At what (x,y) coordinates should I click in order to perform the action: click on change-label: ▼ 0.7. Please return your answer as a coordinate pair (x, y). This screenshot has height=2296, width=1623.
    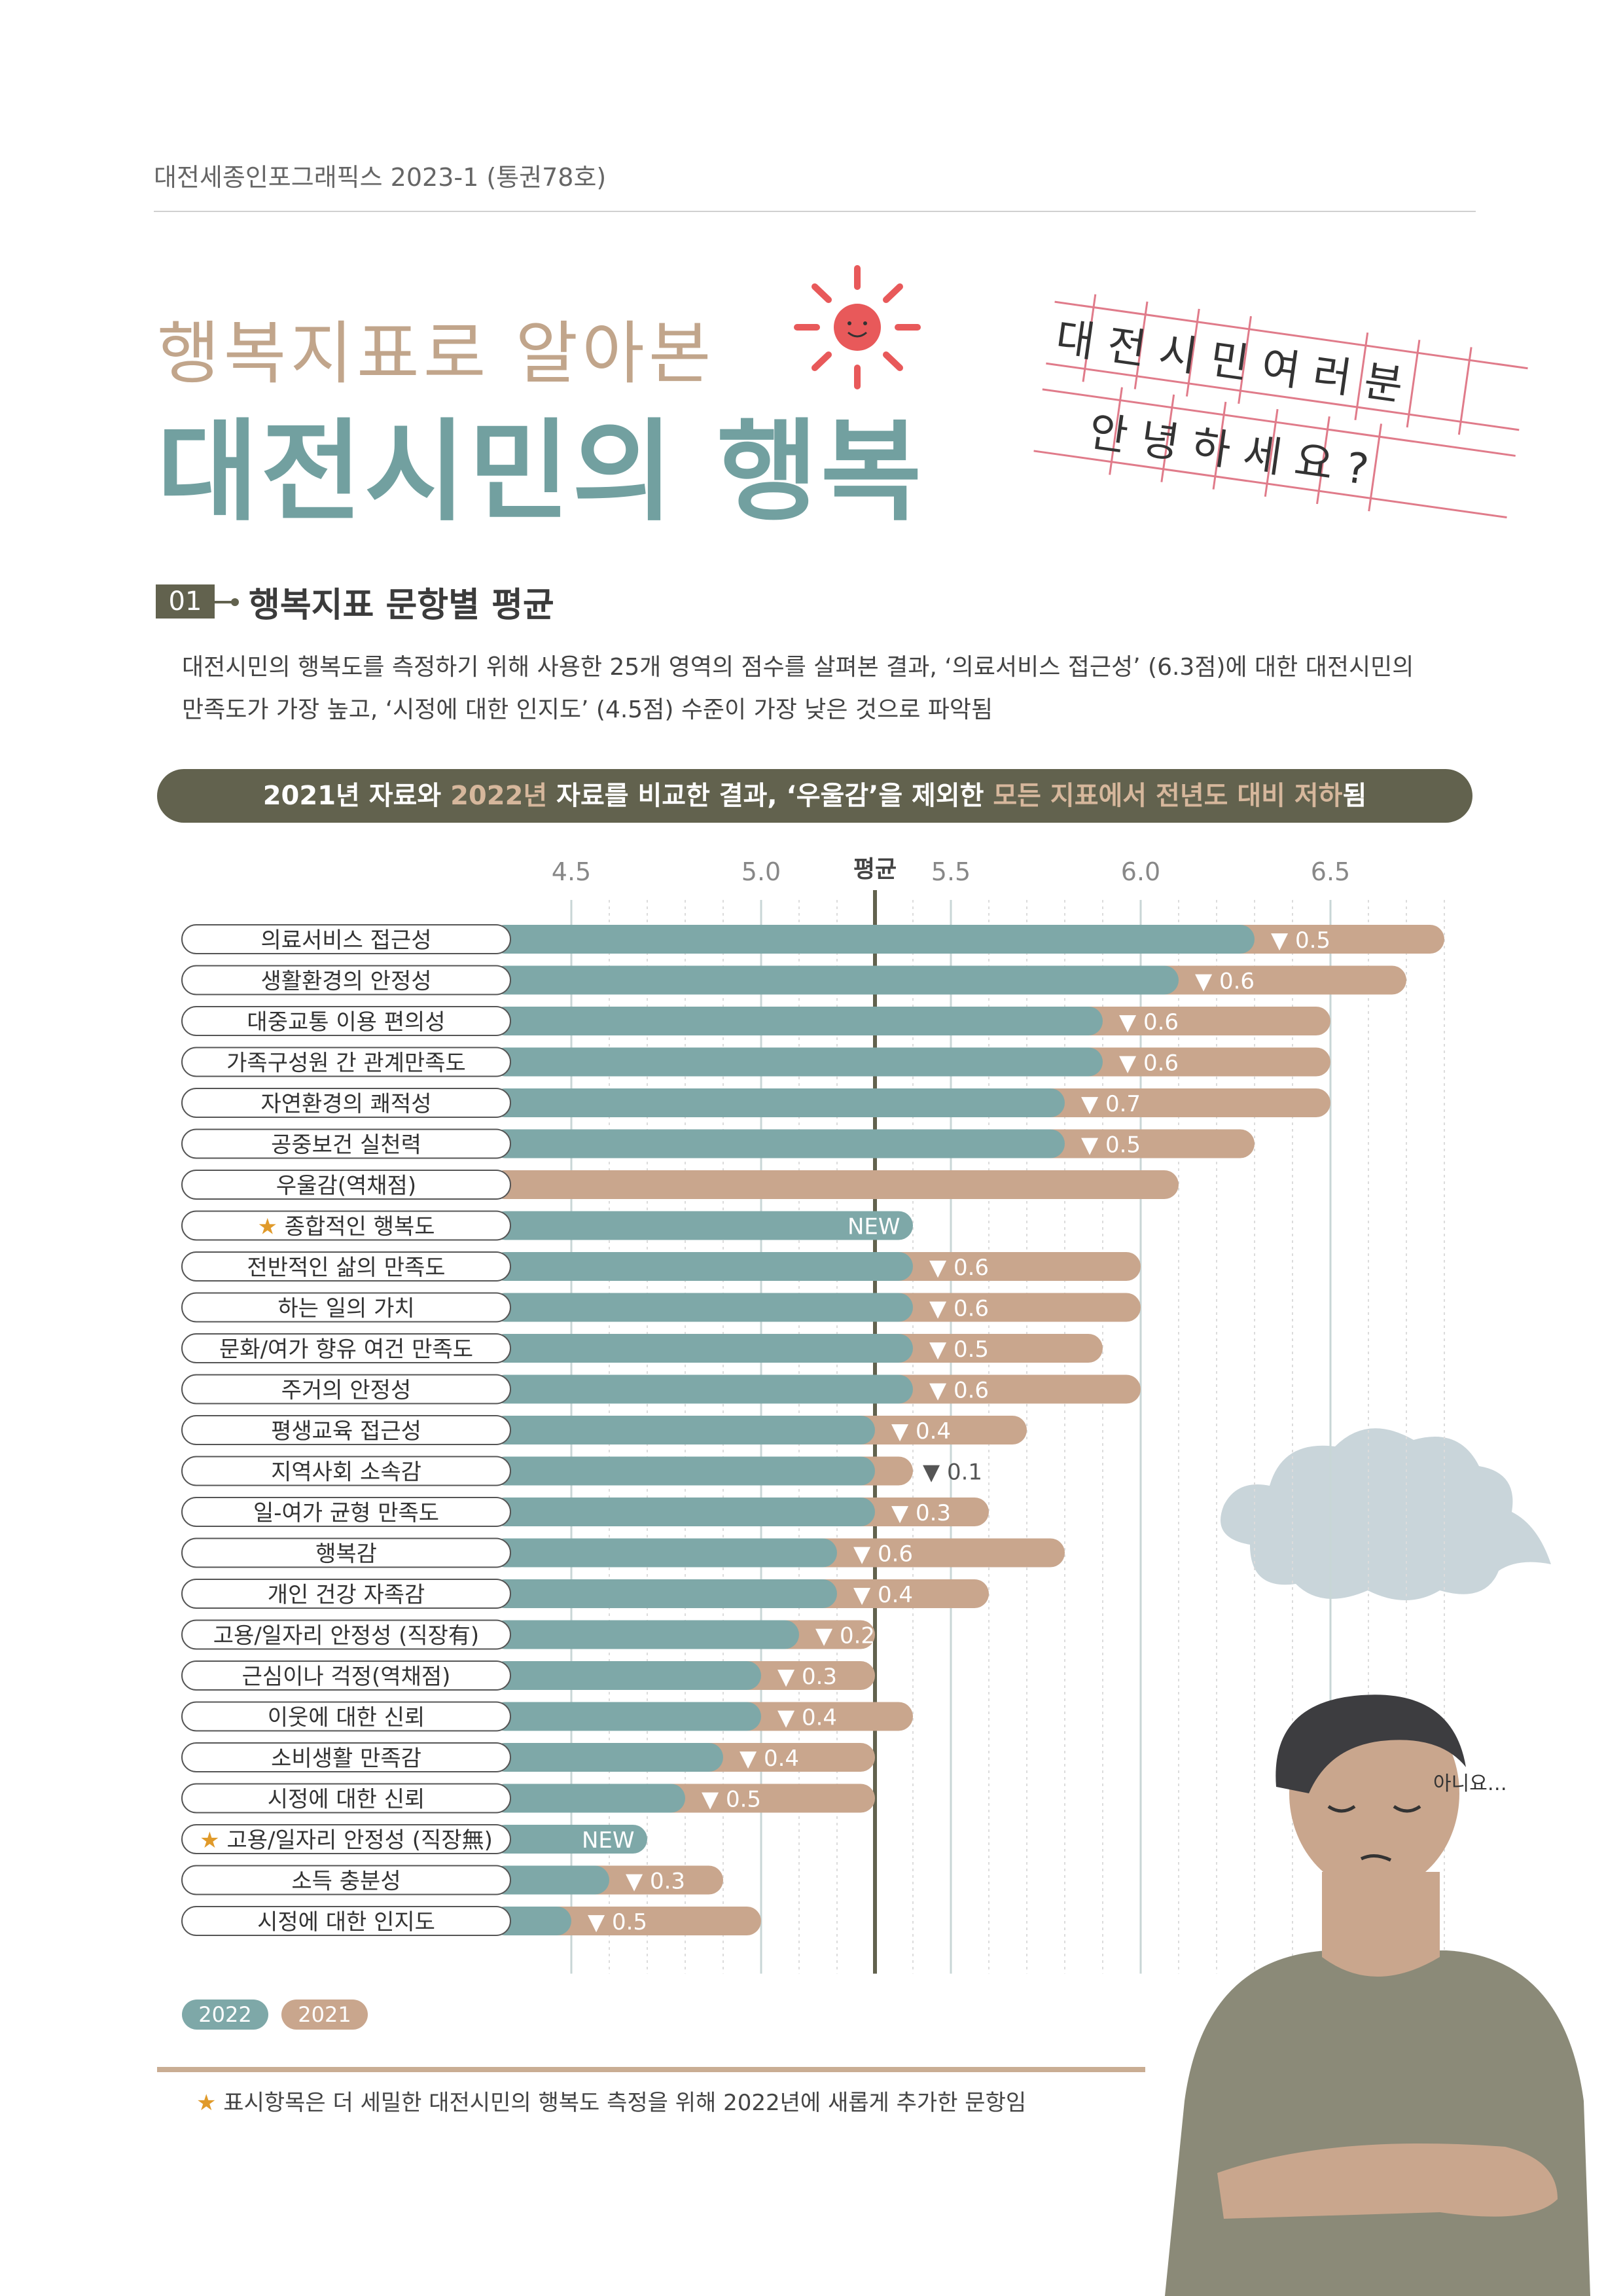
    Looking at the image, I should click on (1111, 1104).